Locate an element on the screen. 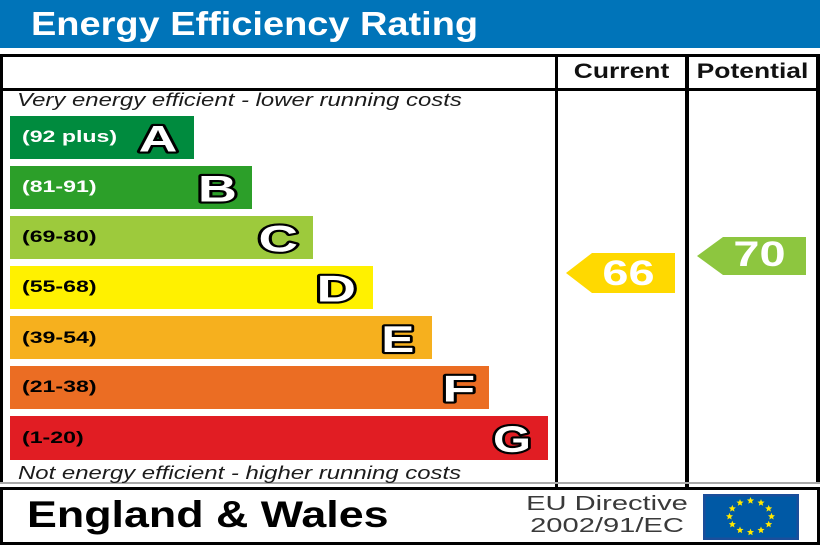 The height and width of the screenshot is (547, 820). svg-text: G is located at coordinates (512, 439).